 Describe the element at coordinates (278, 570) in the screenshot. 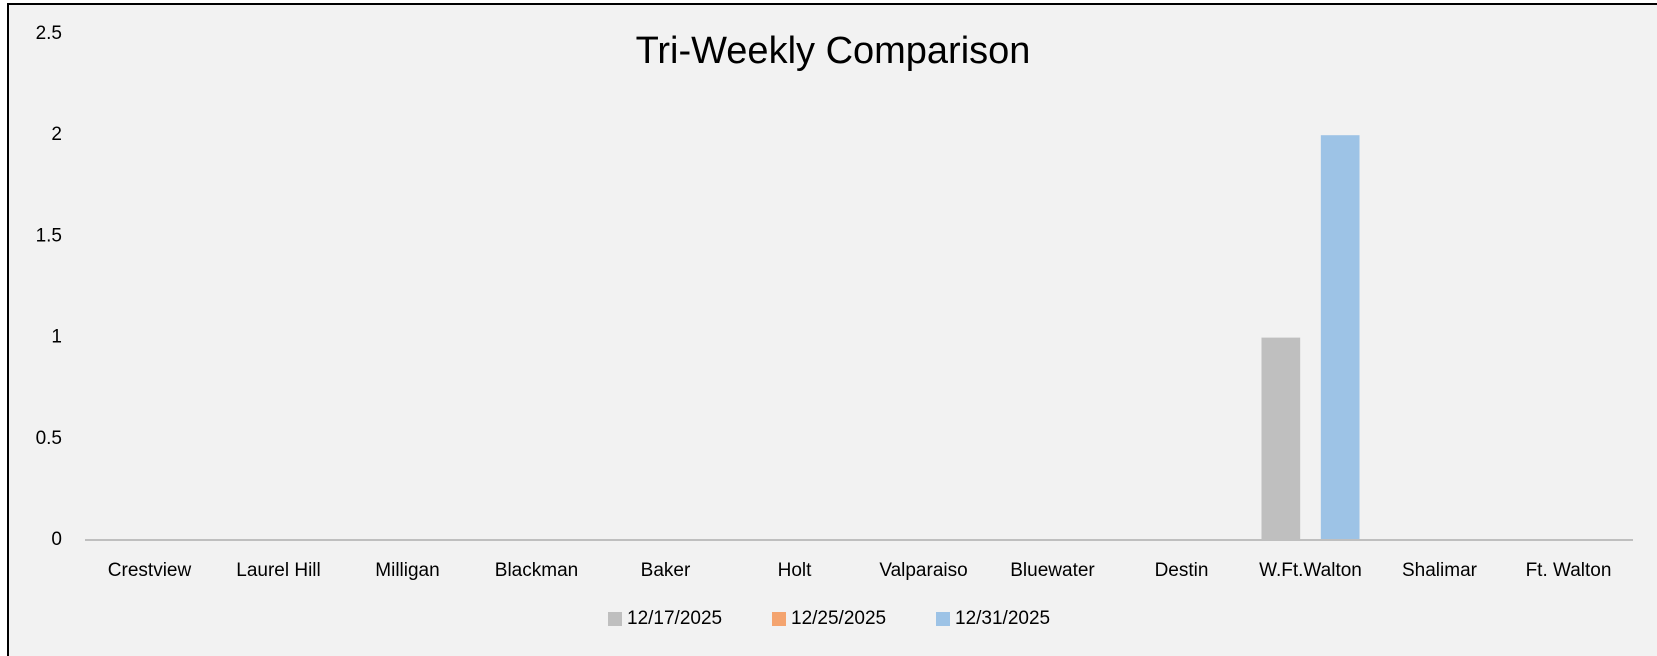

I see `x-tick-label: Laurel Hill` at that location.